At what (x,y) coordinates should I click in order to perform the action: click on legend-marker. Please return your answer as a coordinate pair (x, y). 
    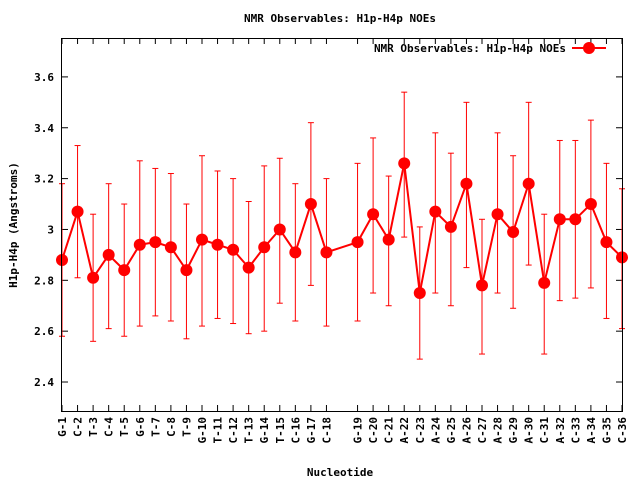
    Looking at the image, I should click on (589, 48).